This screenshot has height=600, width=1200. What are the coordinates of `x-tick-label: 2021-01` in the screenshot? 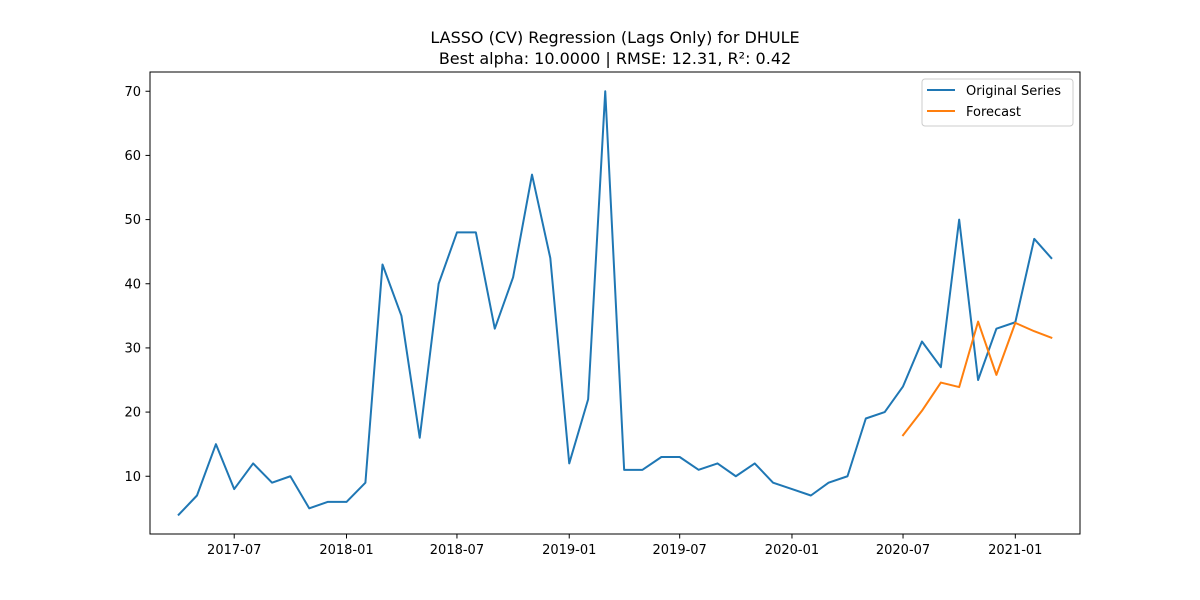 It's located at (1015, 550).